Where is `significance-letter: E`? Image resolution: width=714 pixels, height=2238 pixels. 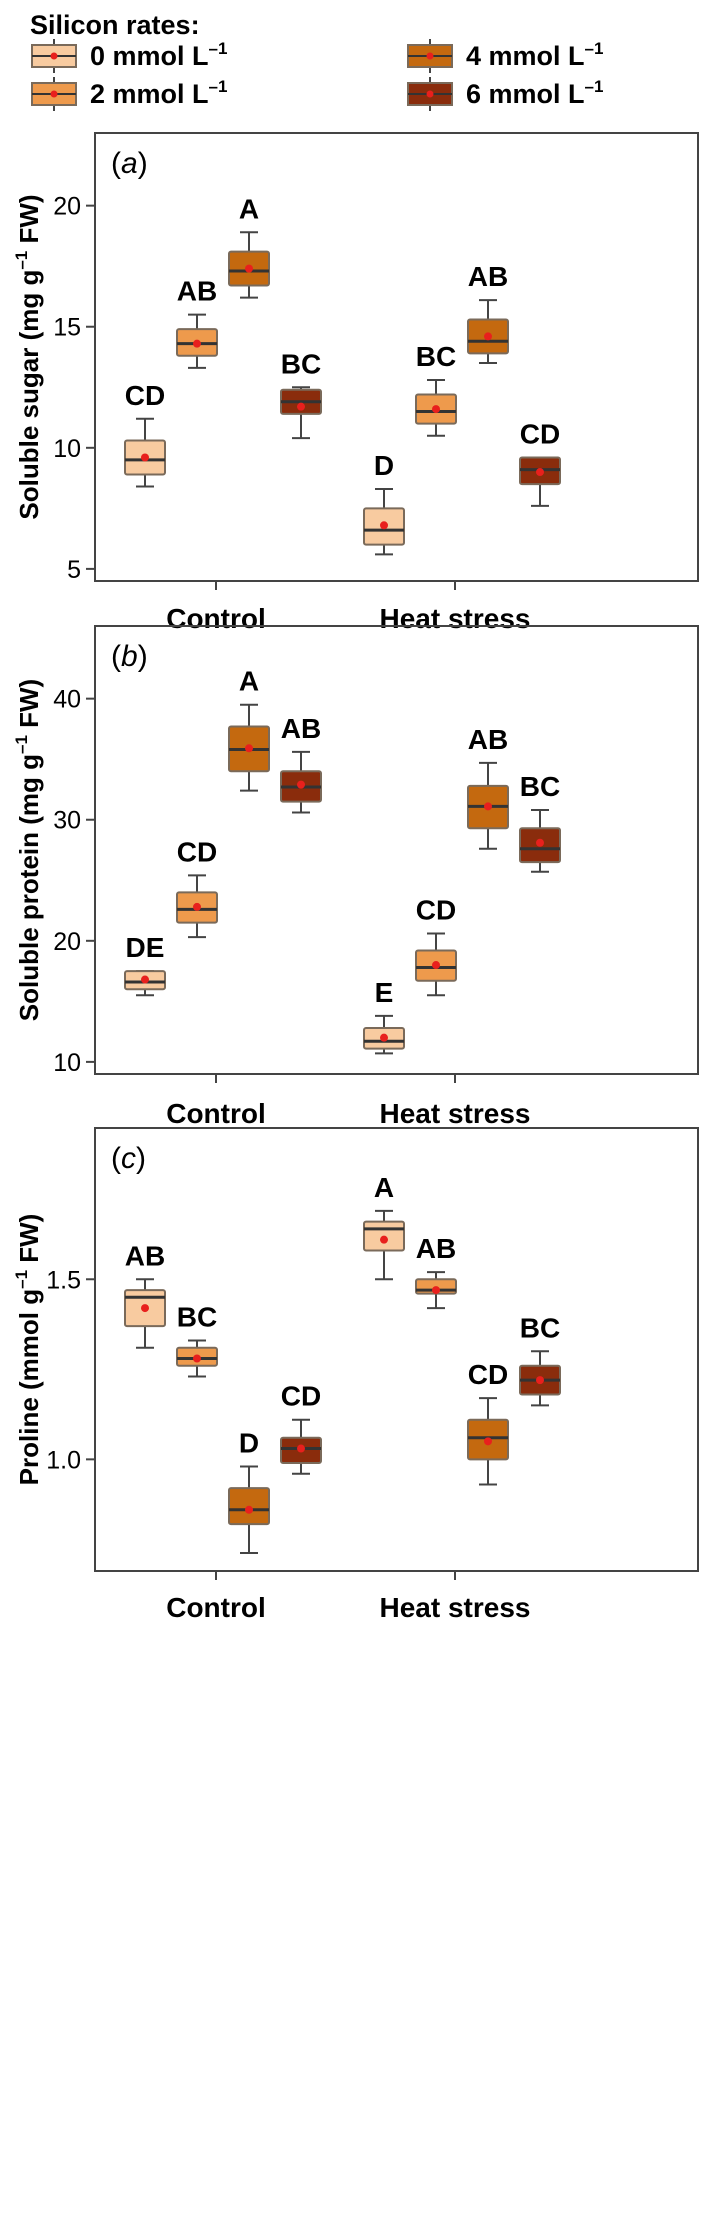 significance-letter: E is located at coordinates (384, 992).